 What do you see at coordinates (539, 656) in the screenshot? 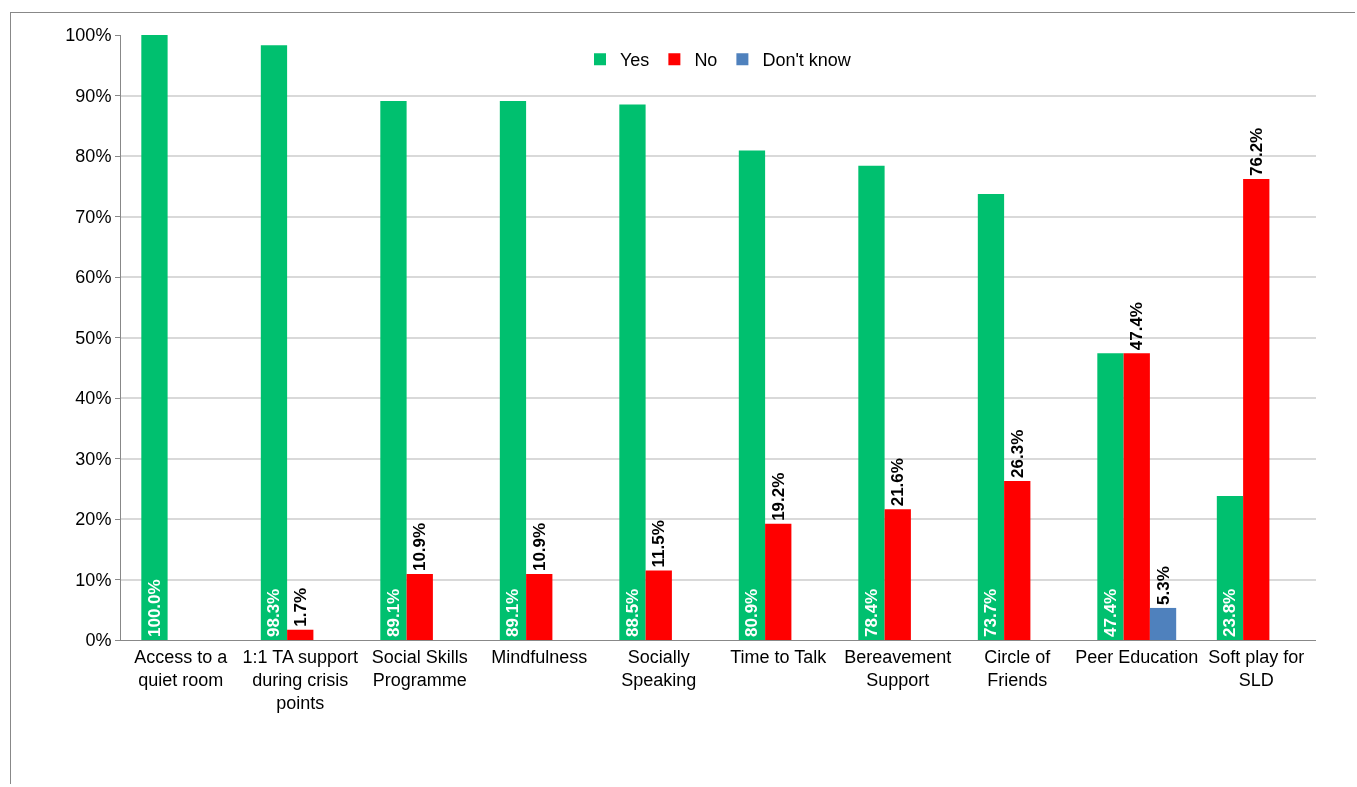
I see `x-tick-label: Mindfulness` at bounding box center [539, 656].